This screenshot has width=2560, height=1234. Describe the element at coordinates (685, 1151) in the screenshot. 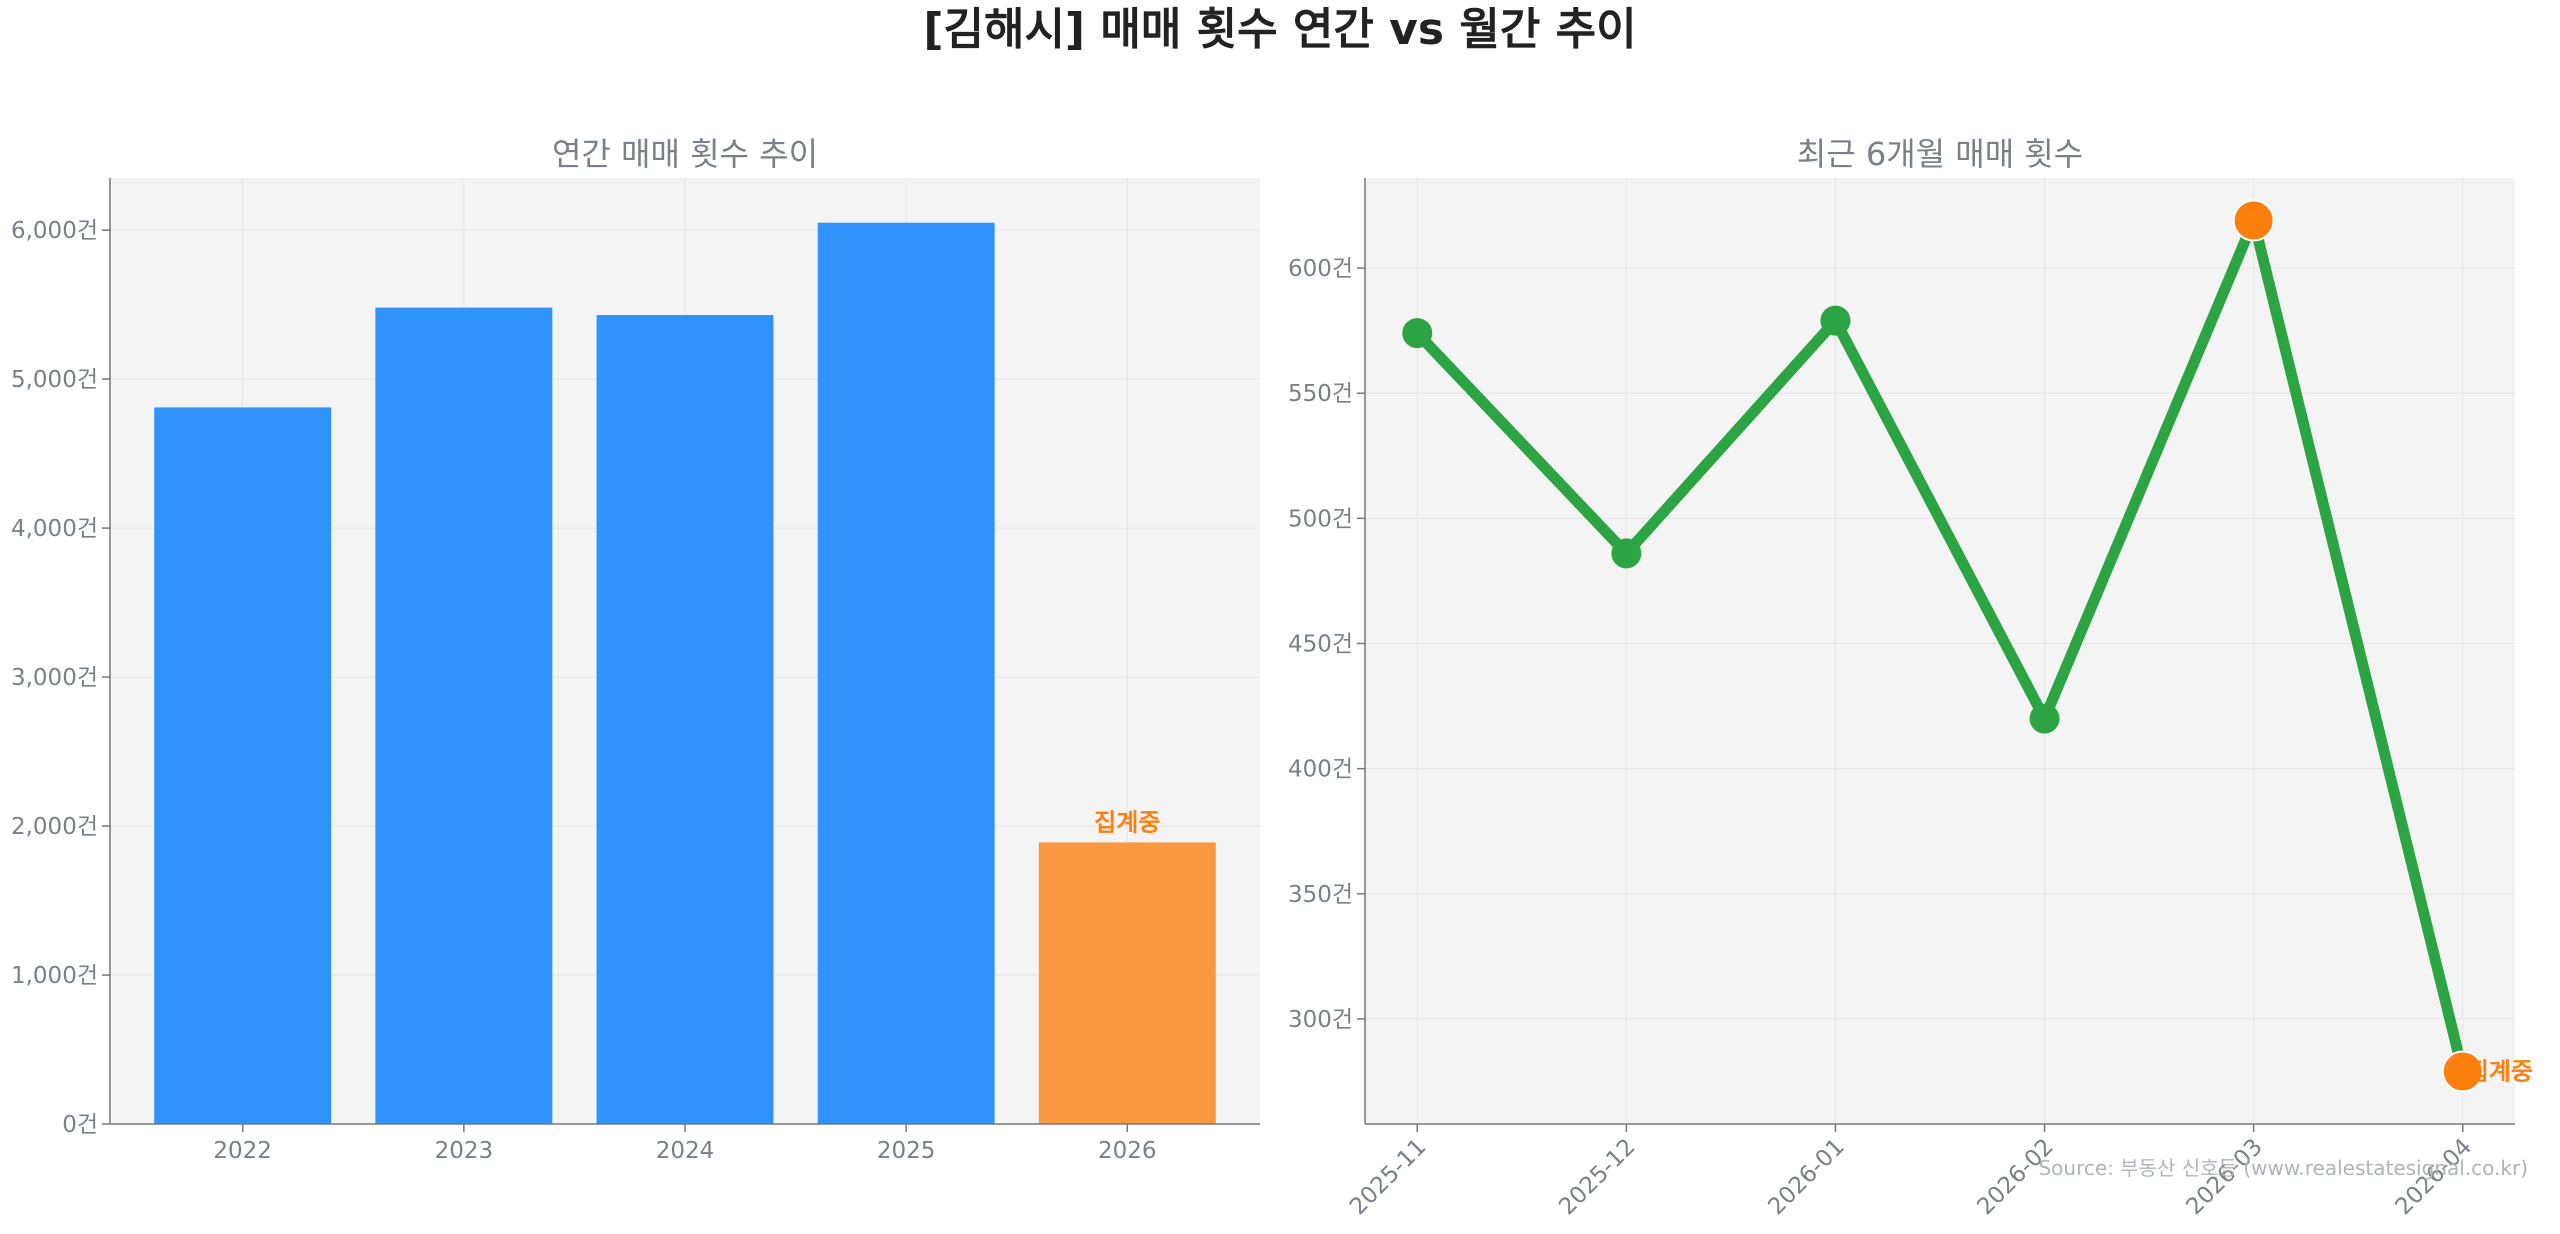

I see `x-tick-label: 2024` at that location.